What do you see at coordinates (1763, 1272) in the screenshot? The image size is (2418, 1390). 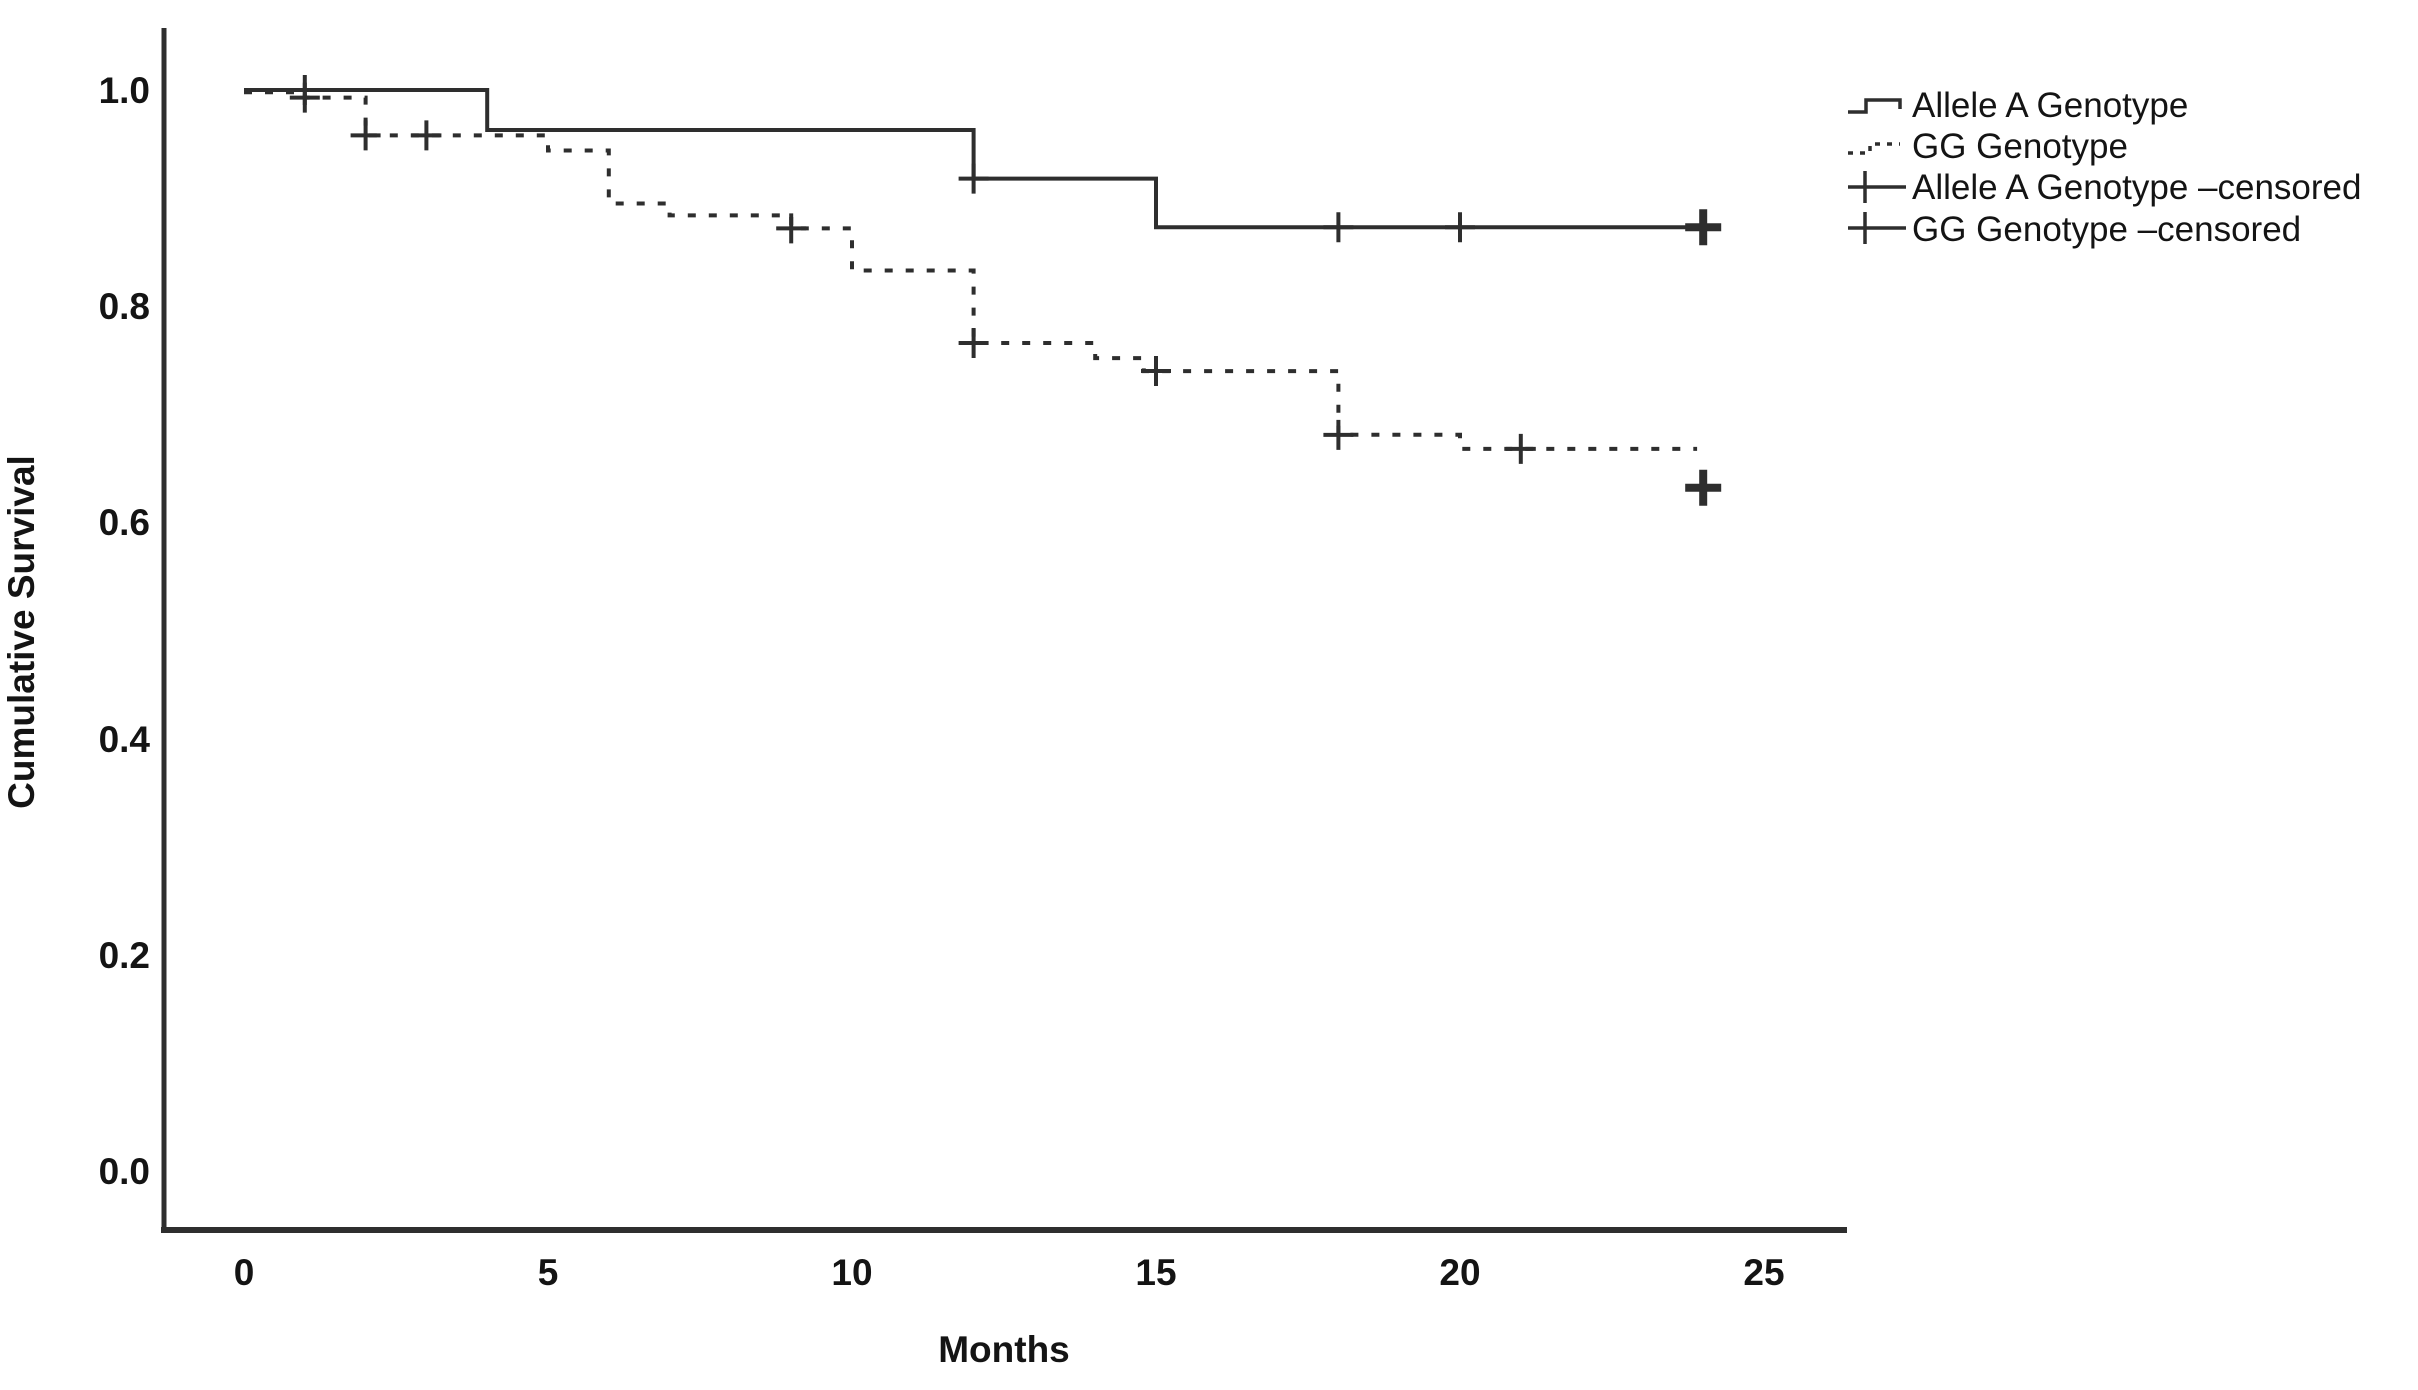 I see `x-tick-label: 25` at bounding box center [1763, 1272].